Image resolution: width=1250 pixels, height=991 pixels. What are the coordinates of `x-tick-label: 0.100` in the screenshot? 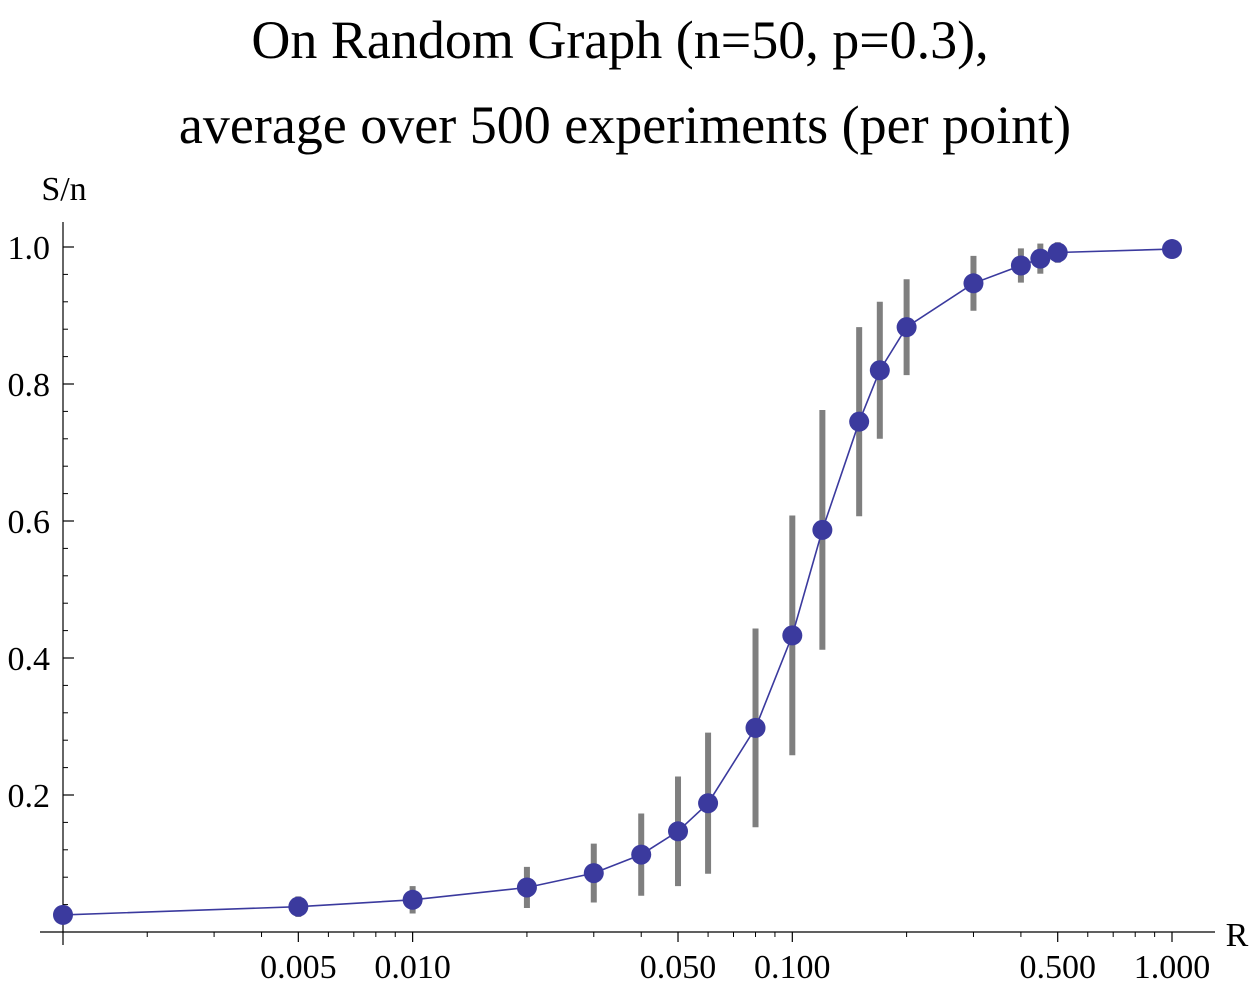 It's located at (792, 967).